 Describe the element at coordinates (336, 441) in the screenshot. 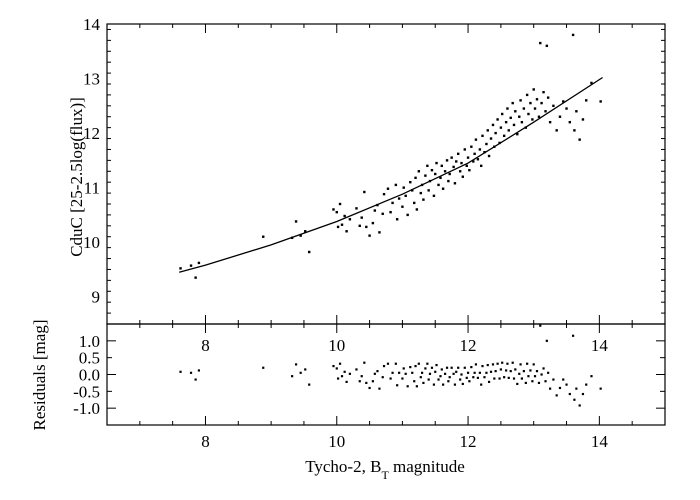

I see `residuals-x-tick-label: 10` at that location.